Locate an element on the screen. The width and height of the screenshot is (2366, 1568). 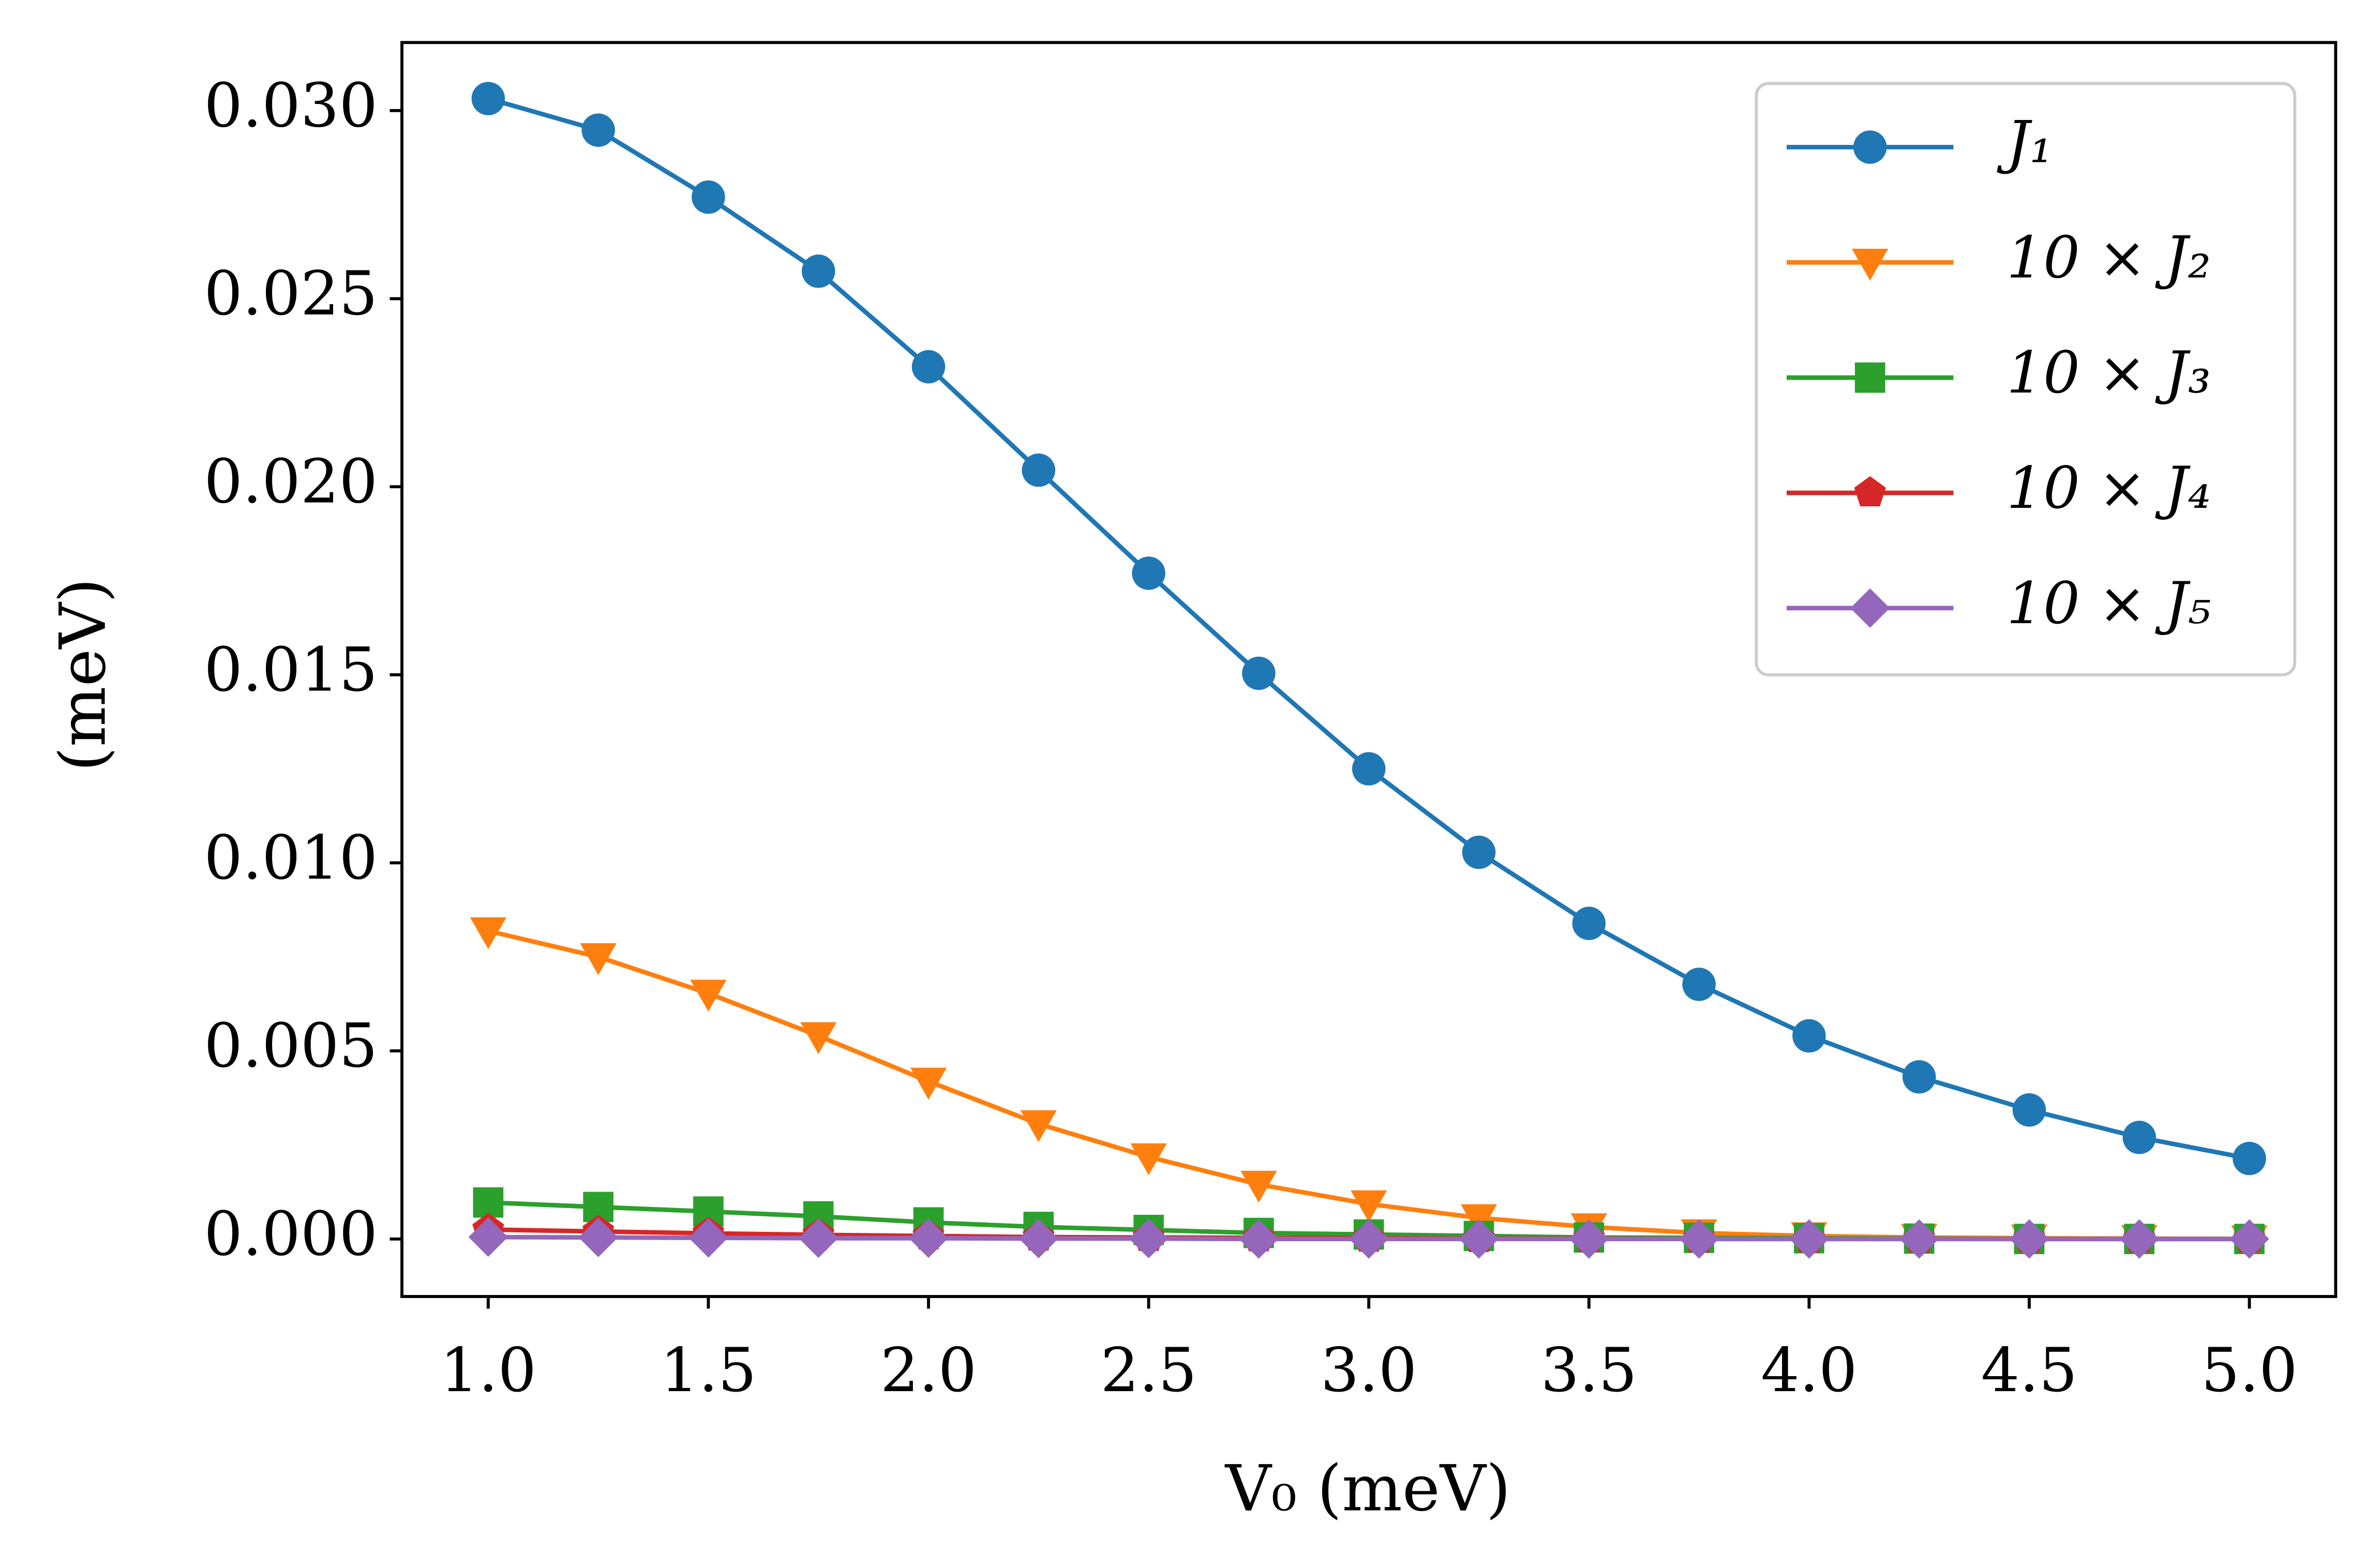
legend-label: 10 × J₄ is located at coordinates (2108, 488).